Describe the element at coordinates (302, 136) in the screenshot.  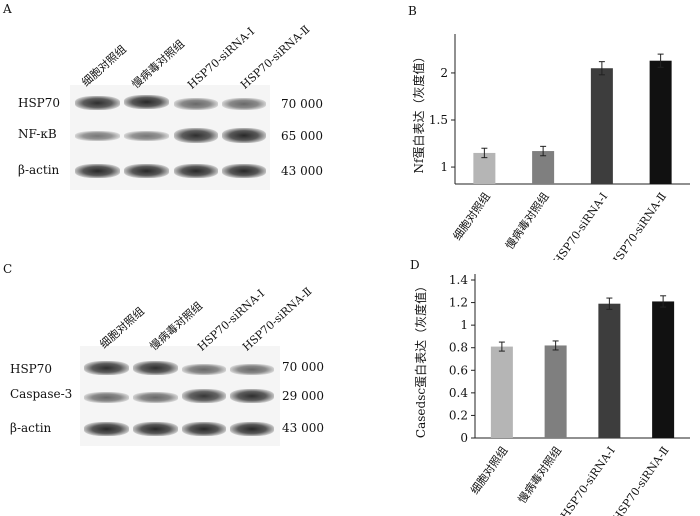
I see `molecular-weight-label: 65 000` at that location.